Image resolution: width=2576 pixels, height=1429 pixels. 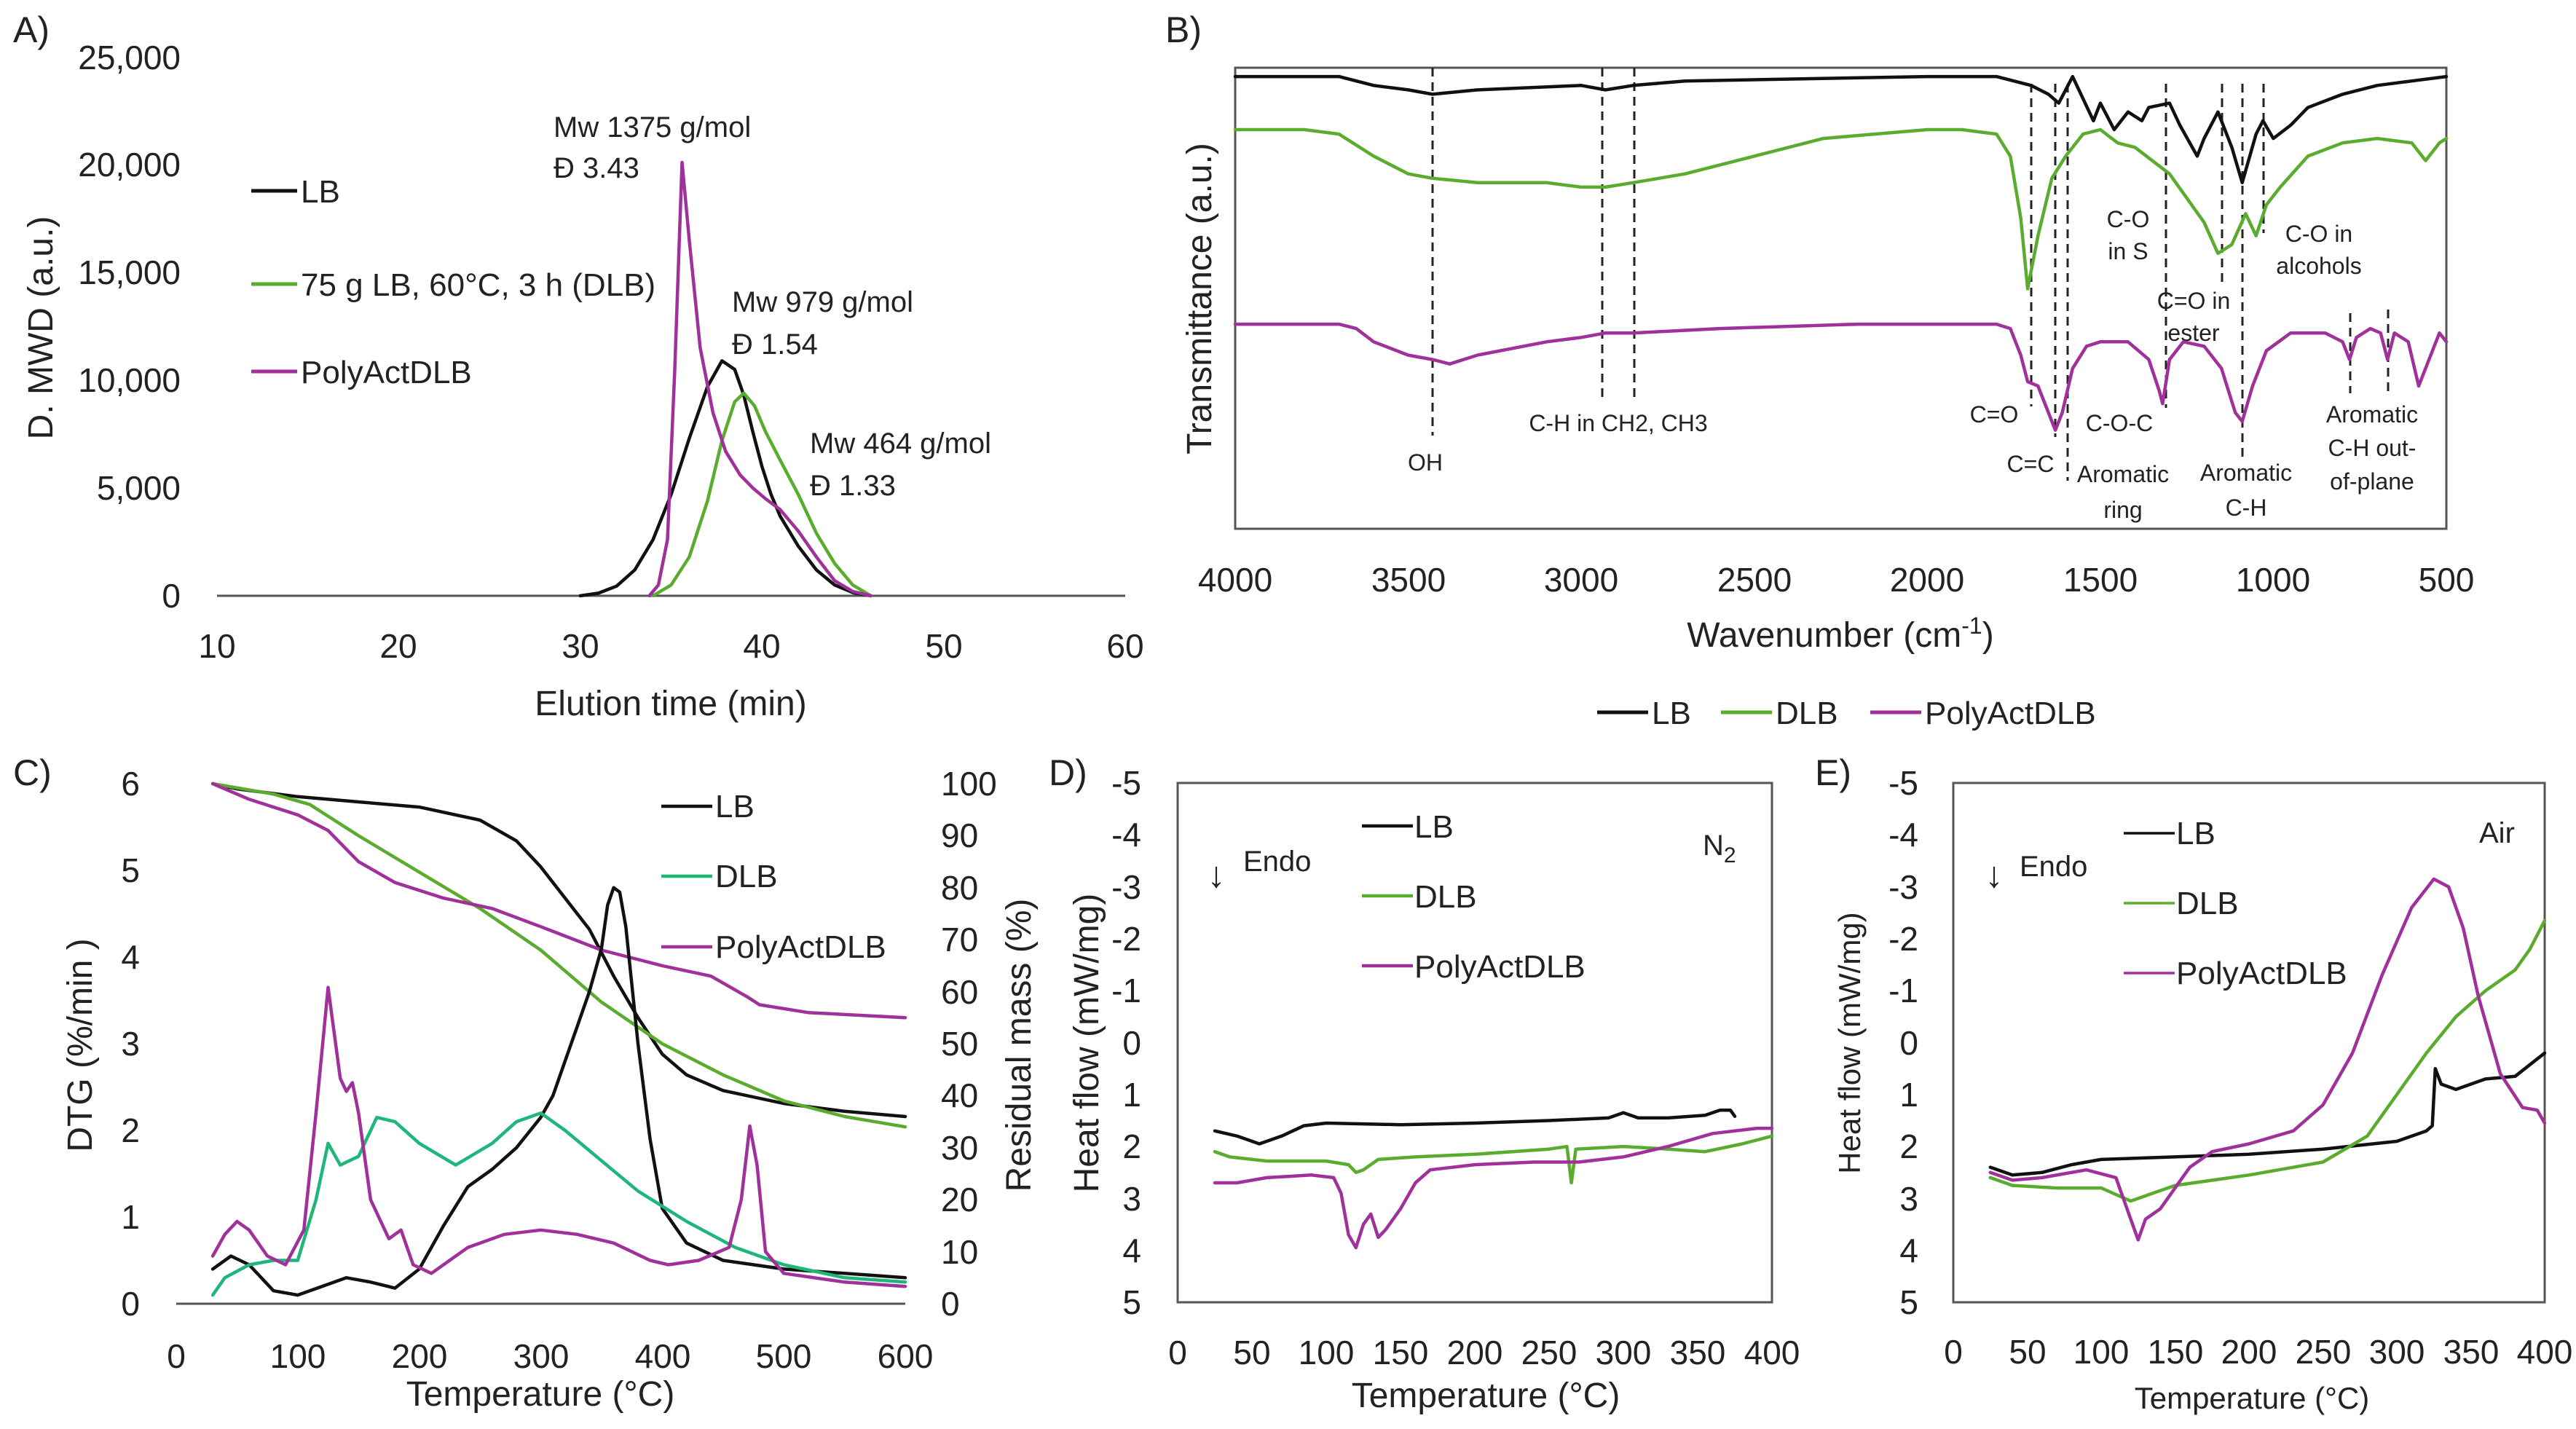 I want to click on panel-c-plot, so click(x=558, y=1039).